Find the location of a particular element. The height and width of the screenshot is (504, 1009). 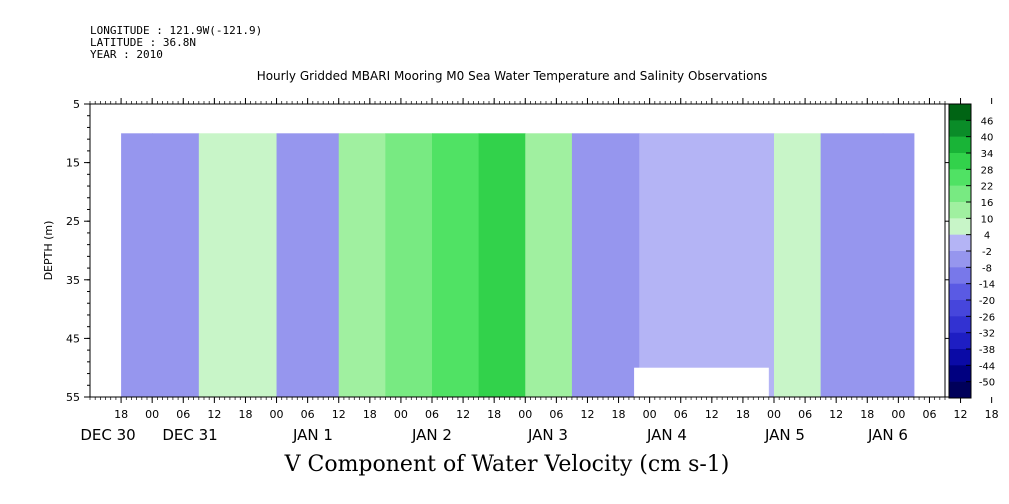

colorbar-label: -32 is located at coordinates (987, 334).